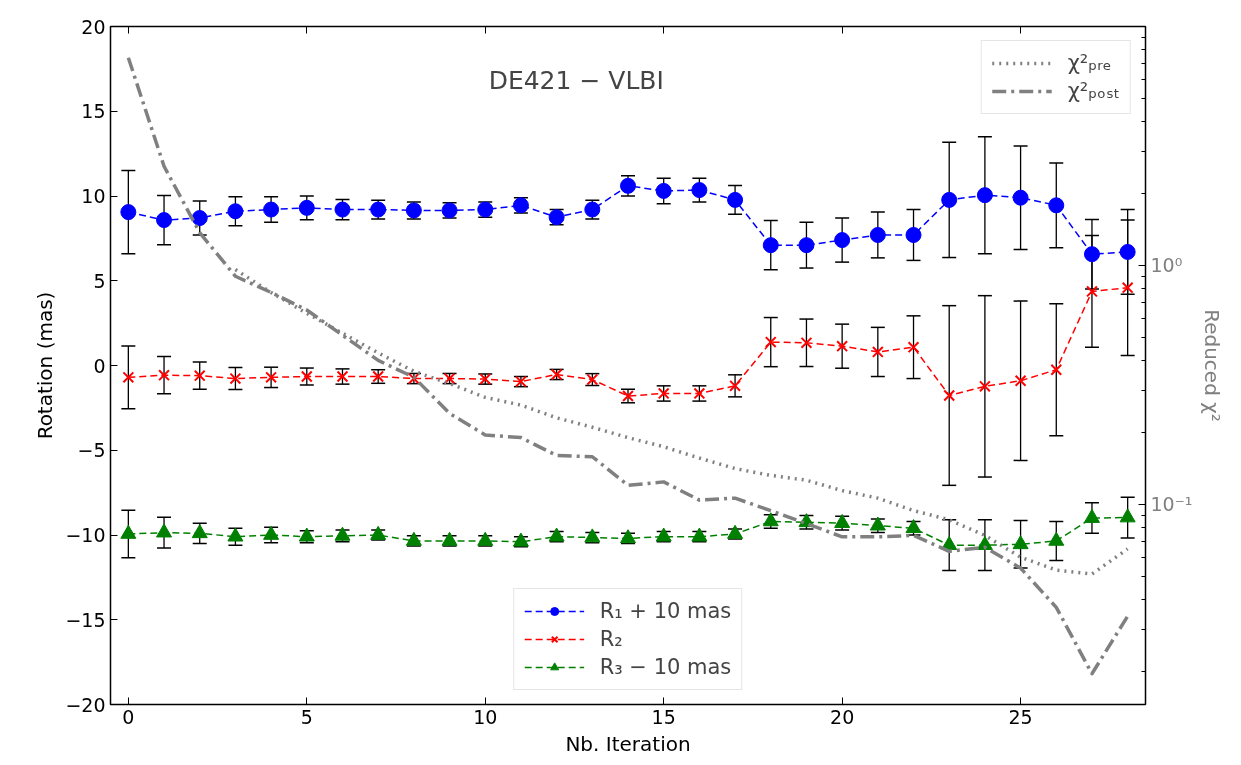  Describe the element at coordinates (1171, 504) in the screenshot. I see `y2-tick-label: 10⁻¹` at that location.